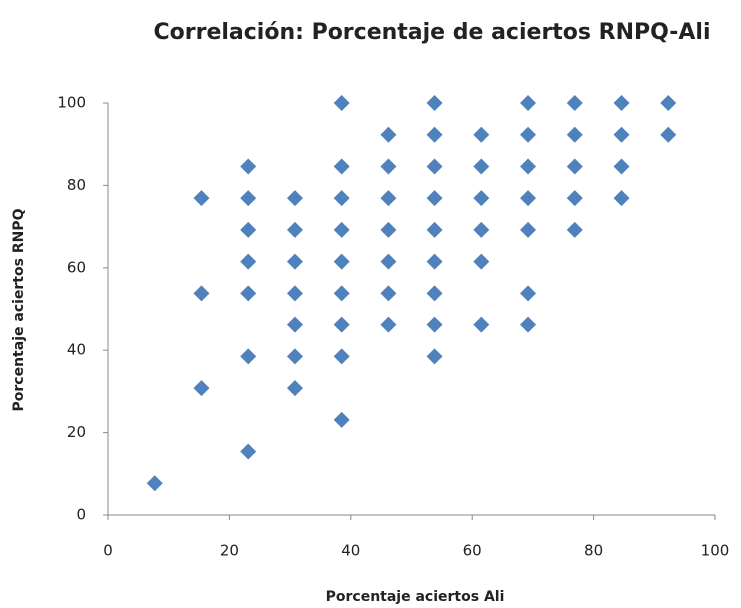  Describe the element at coordinates (108, 551) in the screenshot. I see `x-tick-label: 0` at that location.